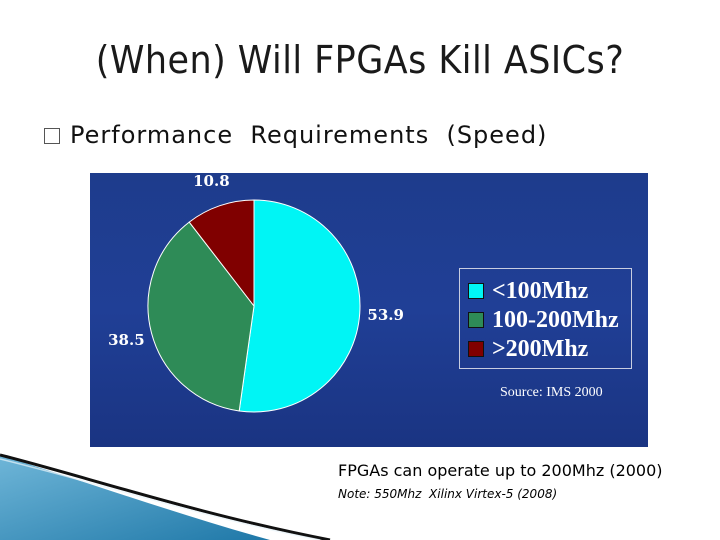 This screenshot has width=720, height=540. I want to click on slice-value-label-gt200: 10.8, so click(211, 181).